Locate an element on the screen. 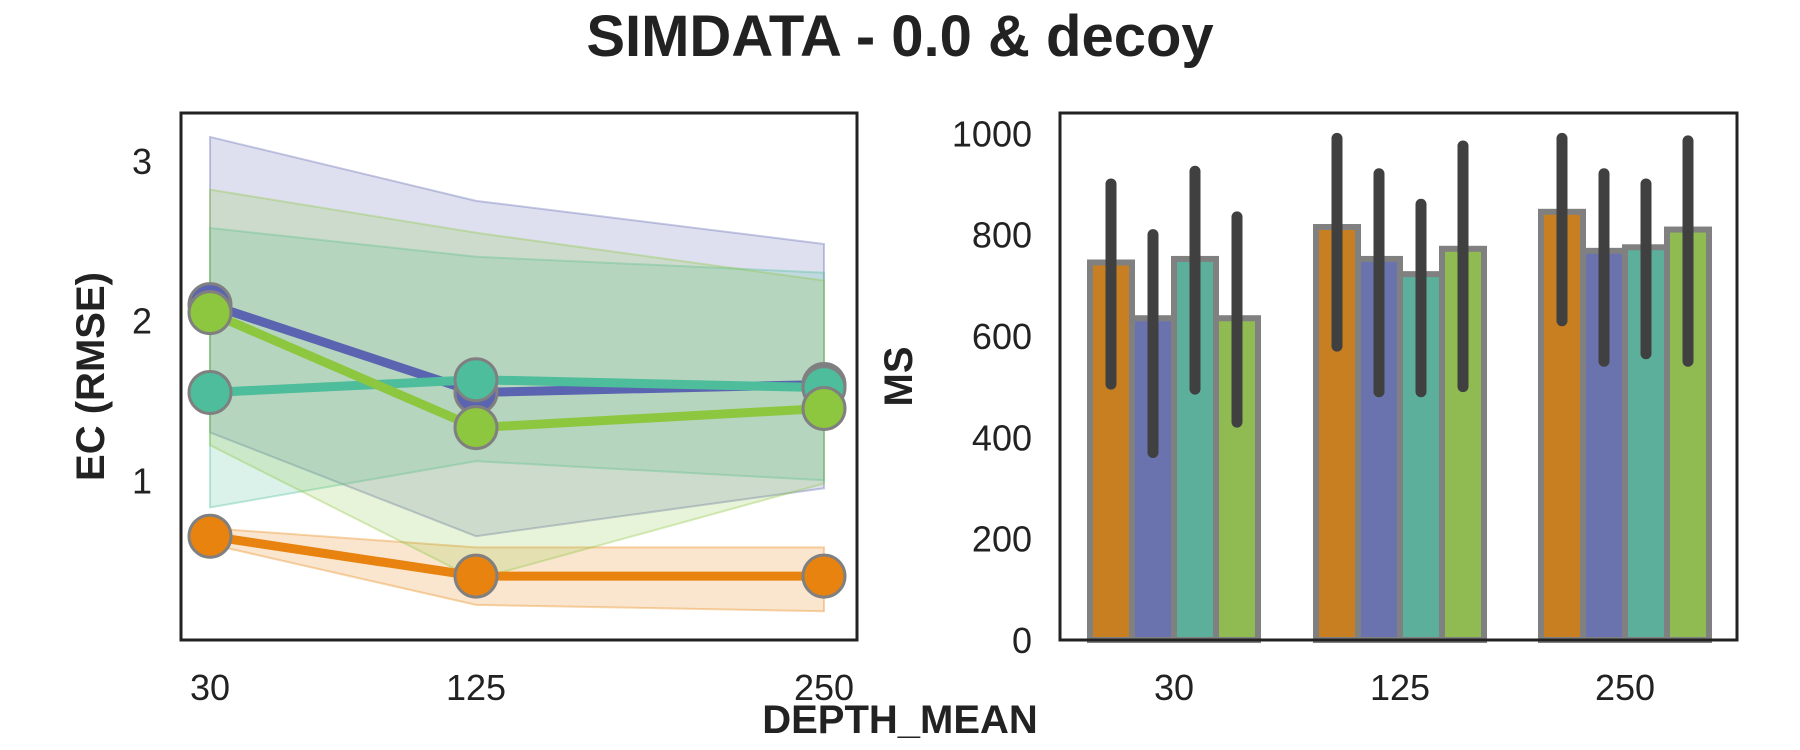 This screenshot has width=1800, height=750. bar-chart-y-tick-label: 600 is located at coordinates (1002, 336).